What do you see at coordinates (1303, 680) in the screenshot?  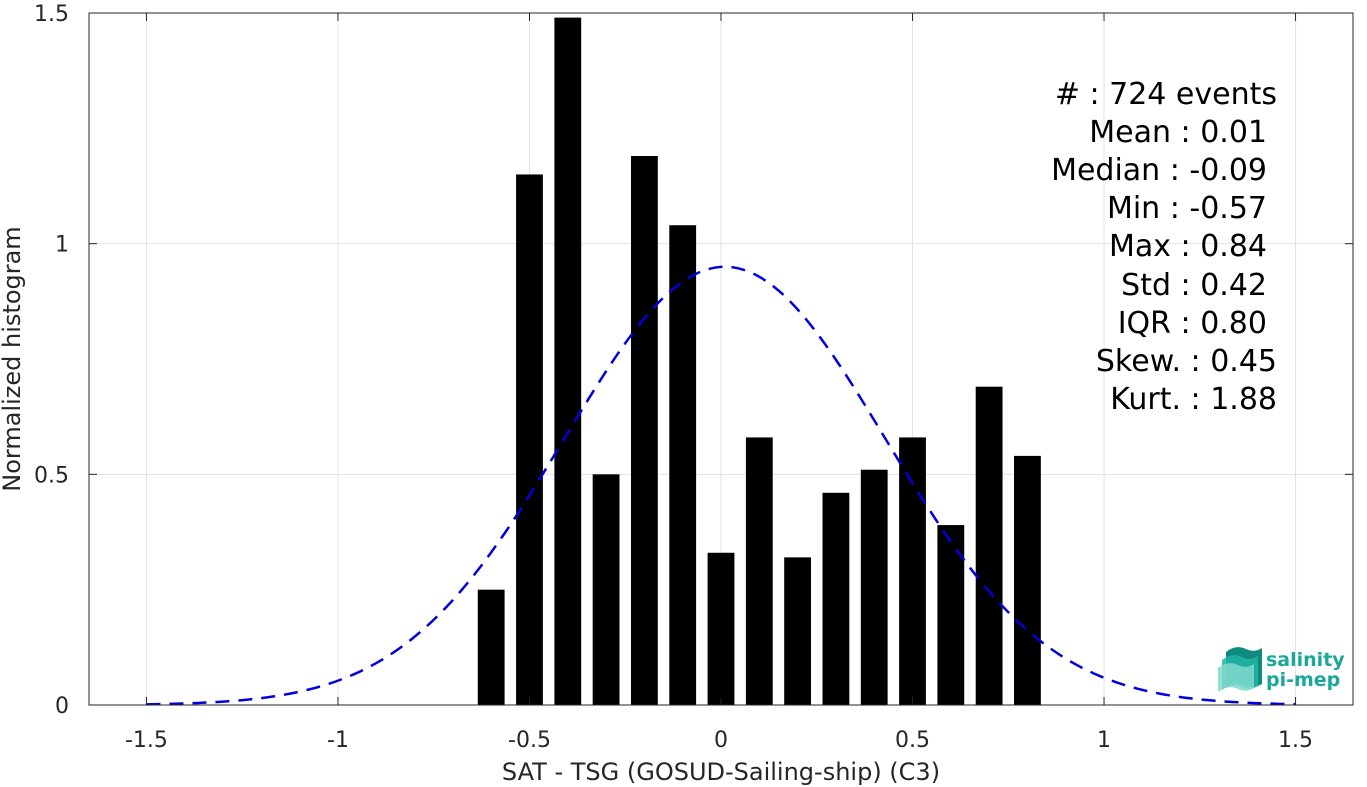 I see `logo-text-line2: pi-mep` at bounding box center [1303, 680].